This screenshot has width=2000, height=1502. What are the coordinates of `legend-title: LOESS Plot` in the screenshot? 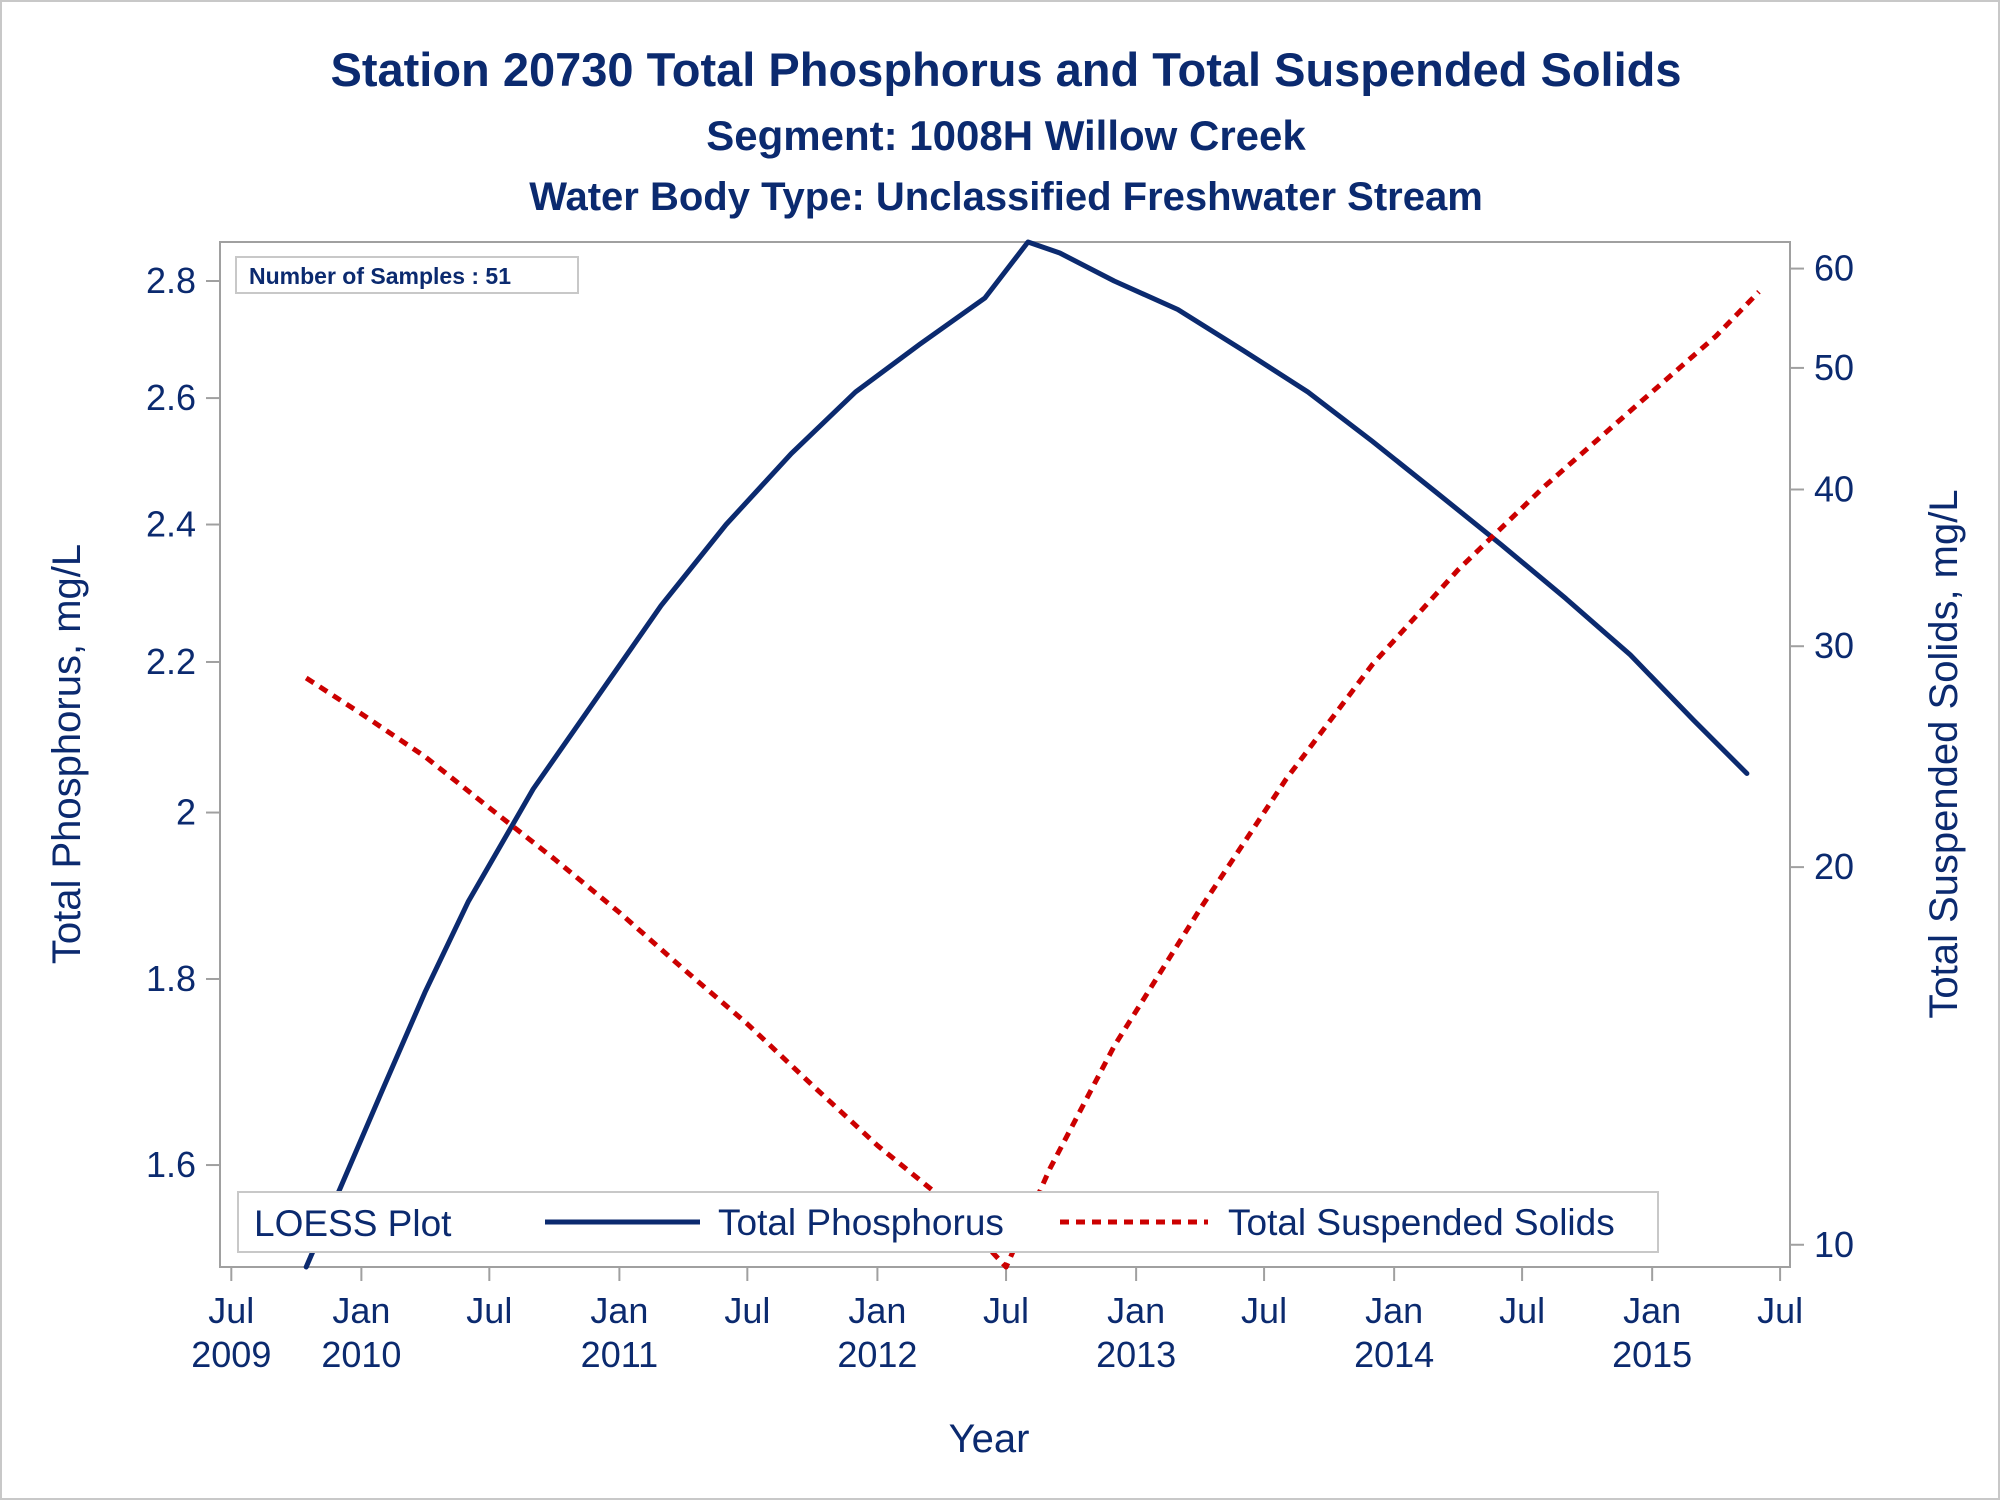 It's located at (353, 1223).